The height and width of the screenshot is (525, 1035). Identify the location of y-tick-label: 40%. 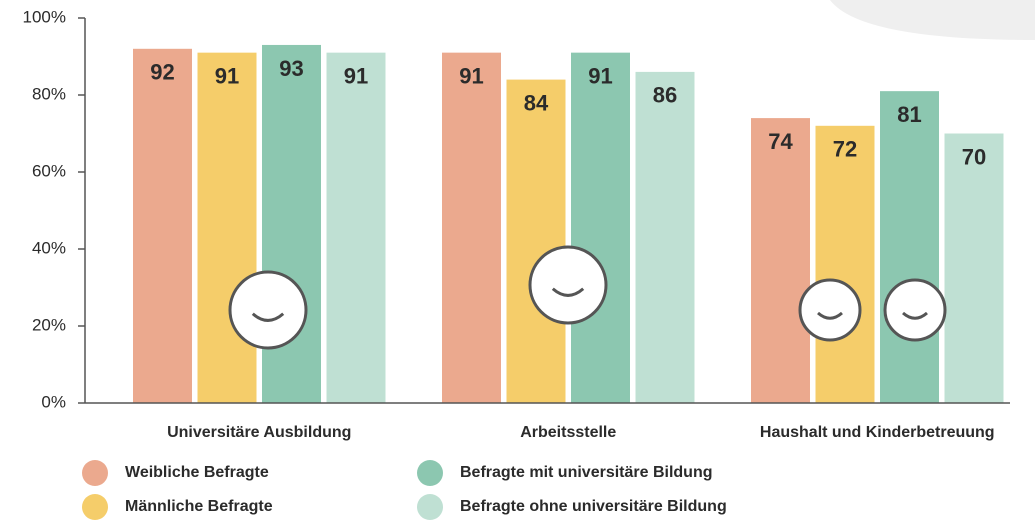
(49, 247).